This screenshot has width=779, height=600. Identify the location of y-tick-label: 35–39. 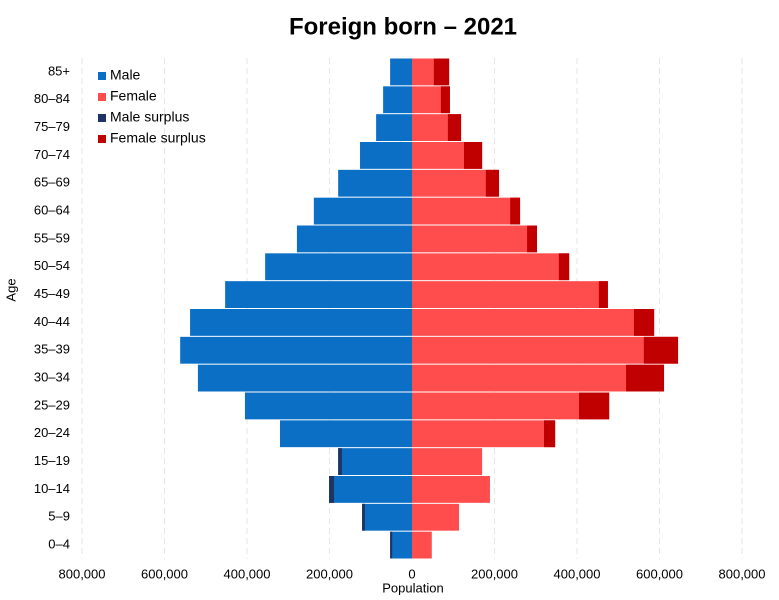
(52, 349).